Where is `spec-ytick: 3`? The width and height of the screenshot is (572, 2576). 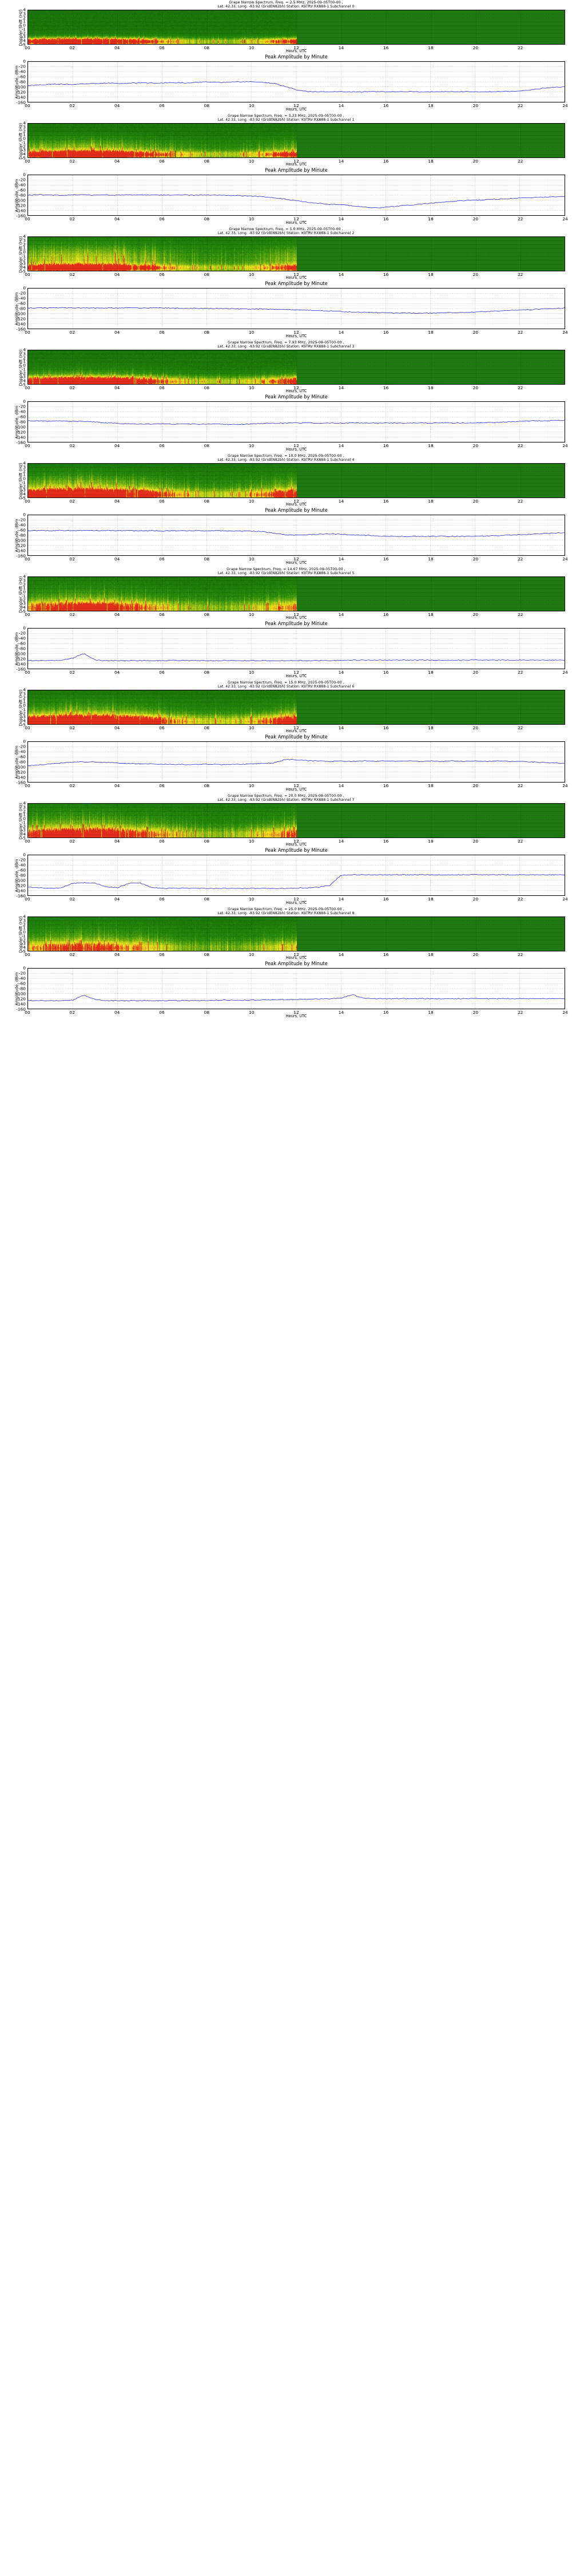
spec-ytick: 3 is located at coordinates (24, 127).